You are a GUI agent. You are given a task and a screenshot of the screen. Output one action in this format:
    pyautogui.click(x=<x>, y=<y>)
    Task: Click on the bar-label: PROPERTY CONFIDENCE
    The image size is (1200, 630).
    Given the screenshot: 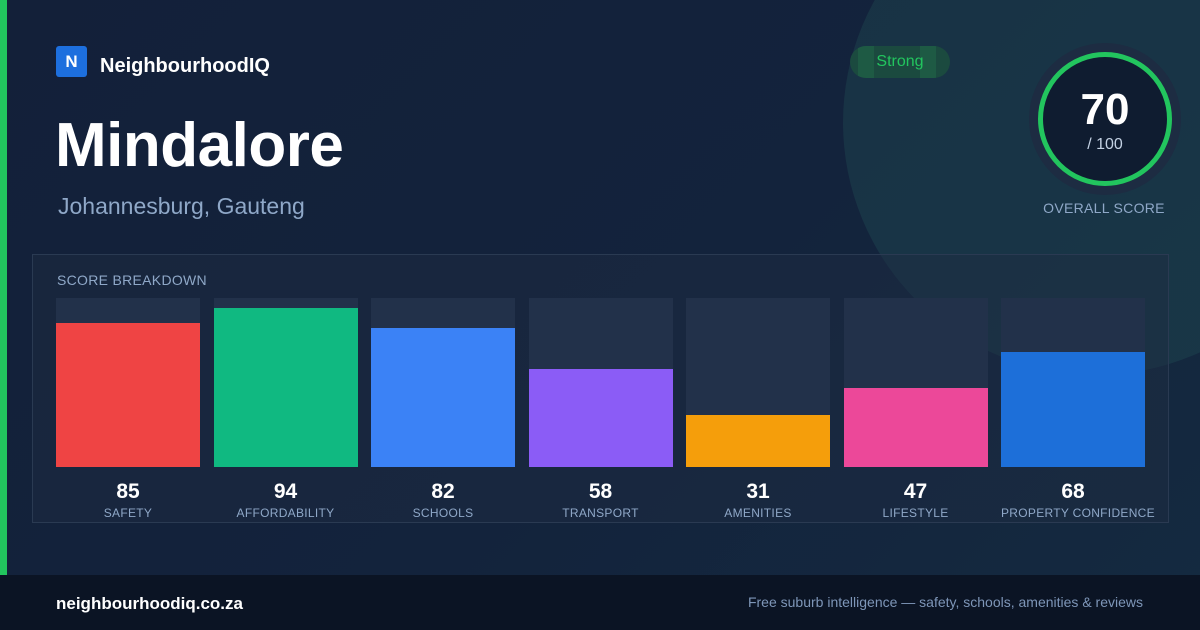 What is the action you would take?
    pyautogui.click(x=1078, y=513)
    